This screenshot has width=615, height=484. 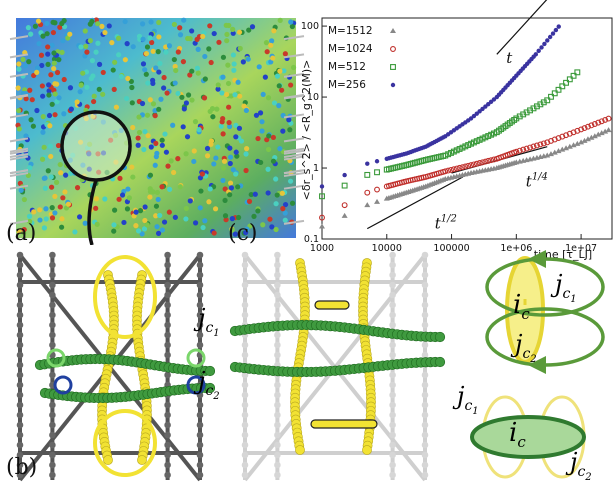 I want to click on power-law-guide, so click(x=522, y=27).